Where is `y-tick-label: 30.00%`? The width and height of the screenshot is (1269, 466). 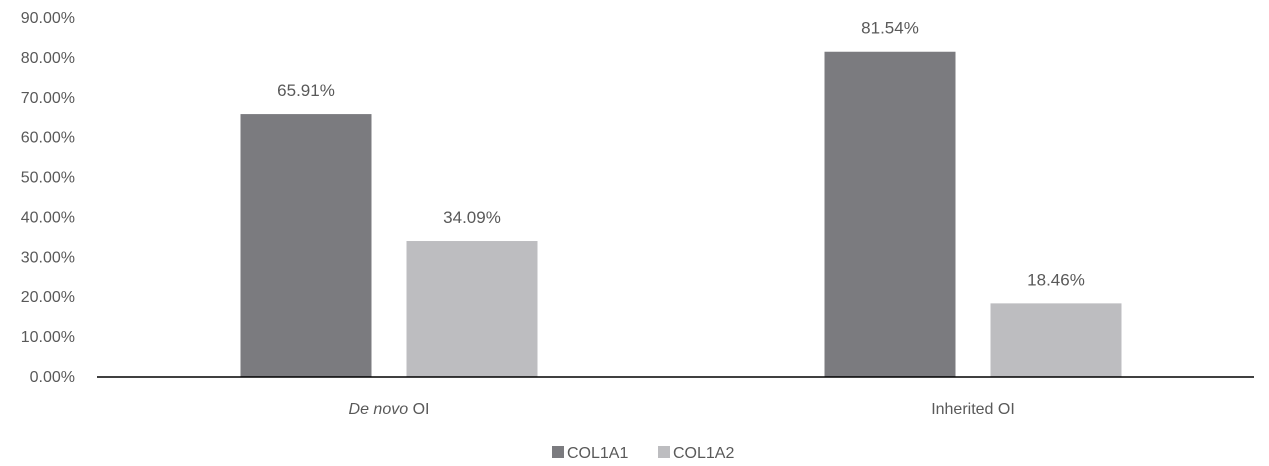 y-tick-label: 30.00% is located at coordinates (48, 257).